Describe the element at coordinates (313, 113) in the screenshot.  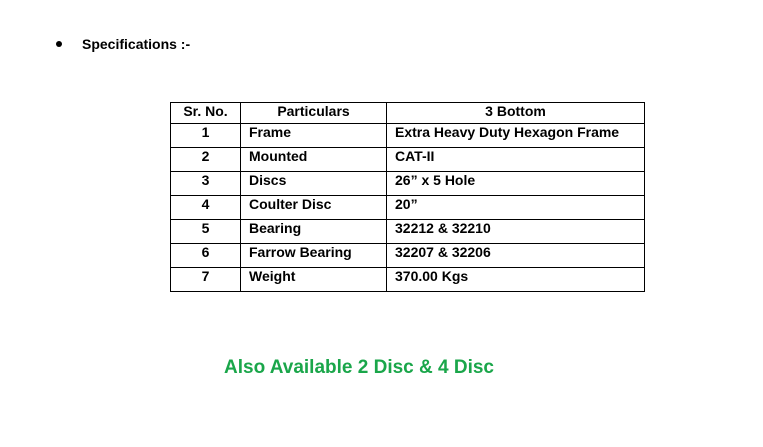
I see `header-particulars: Particulars` at that location.